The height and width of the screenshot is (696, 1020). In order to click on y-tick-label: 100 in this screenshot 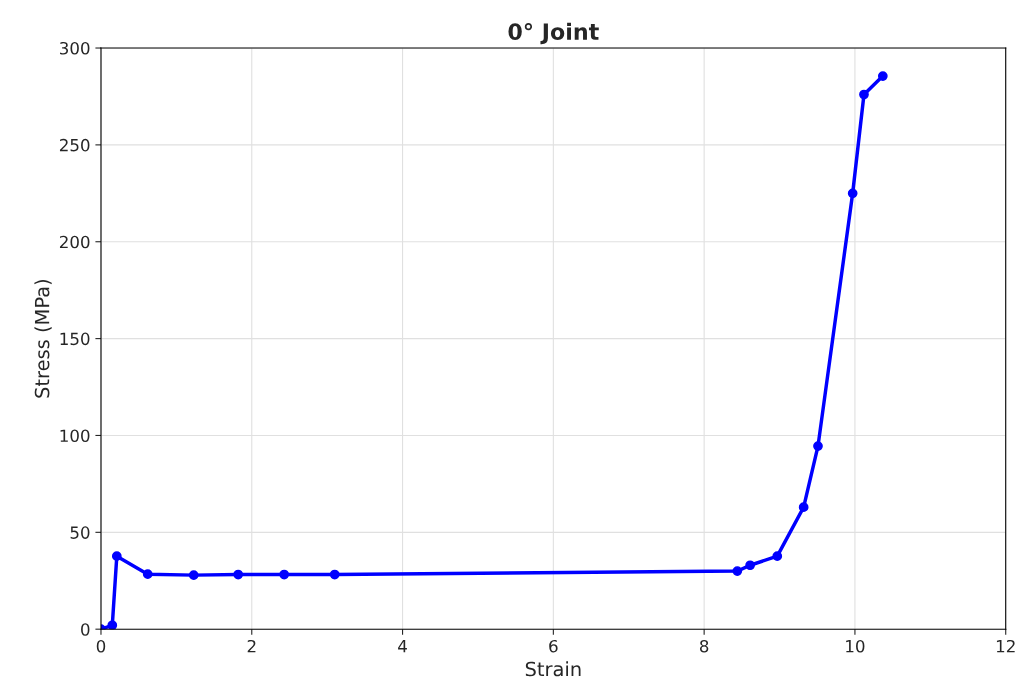, I will do `click(75, 436)`.